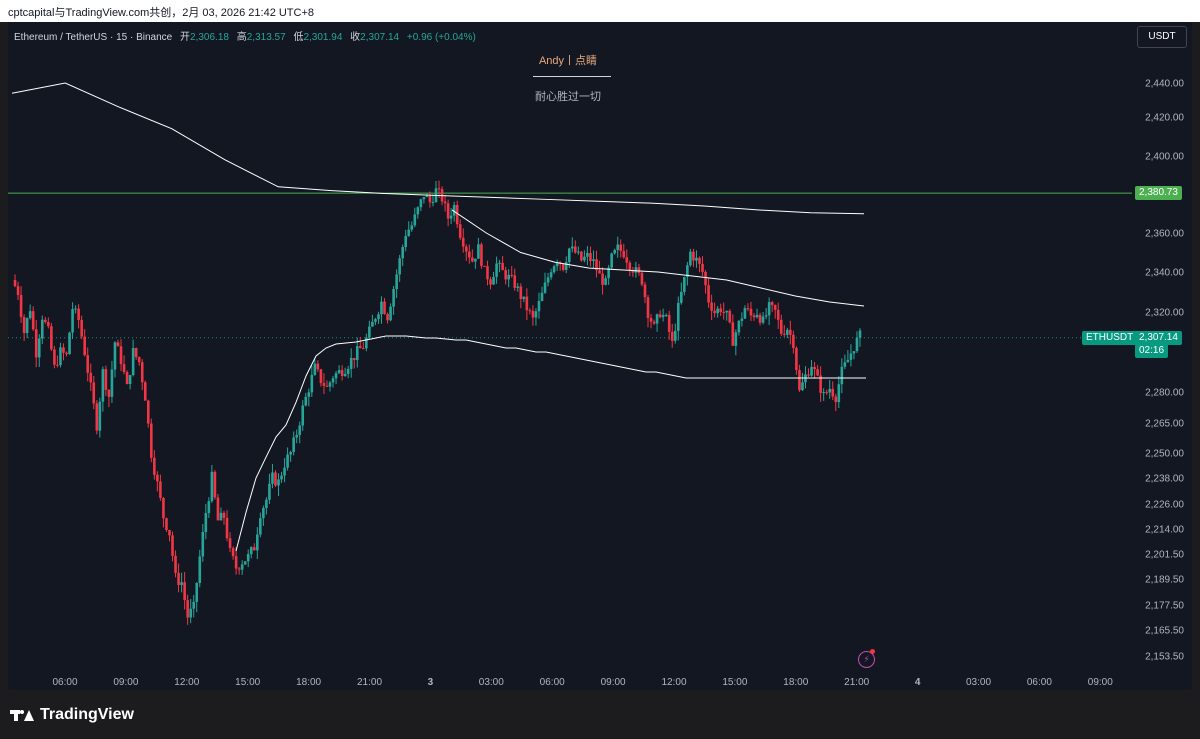 This screenshot has width=1200, height=739. Describe the element at coordinates (1164, 424) in the screenshot. I see `y-tick-label: 2,265.00` at that location.